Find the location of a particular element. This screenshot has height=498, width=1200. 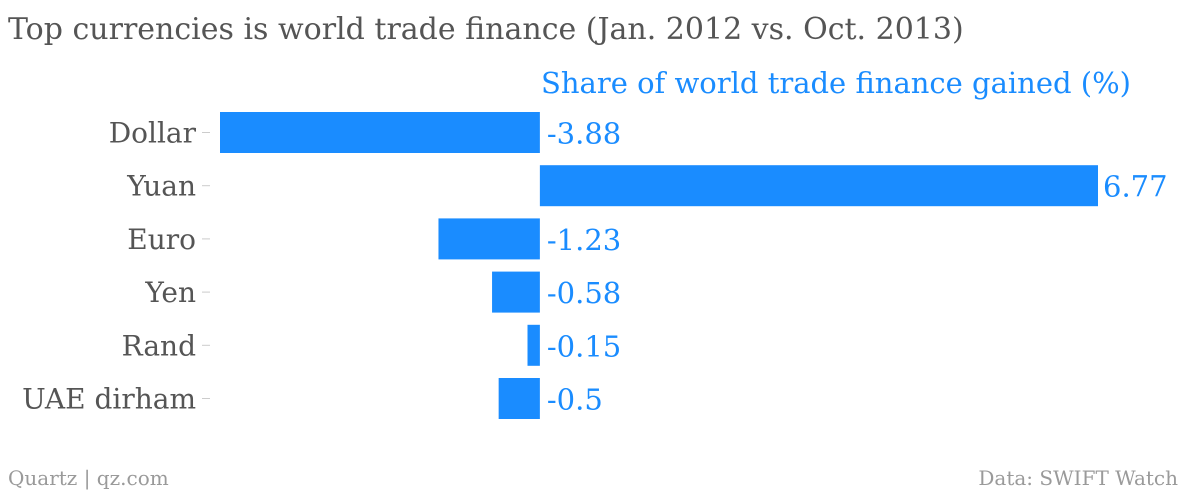

category-label: Yuan is located at coordinates (161, 186).